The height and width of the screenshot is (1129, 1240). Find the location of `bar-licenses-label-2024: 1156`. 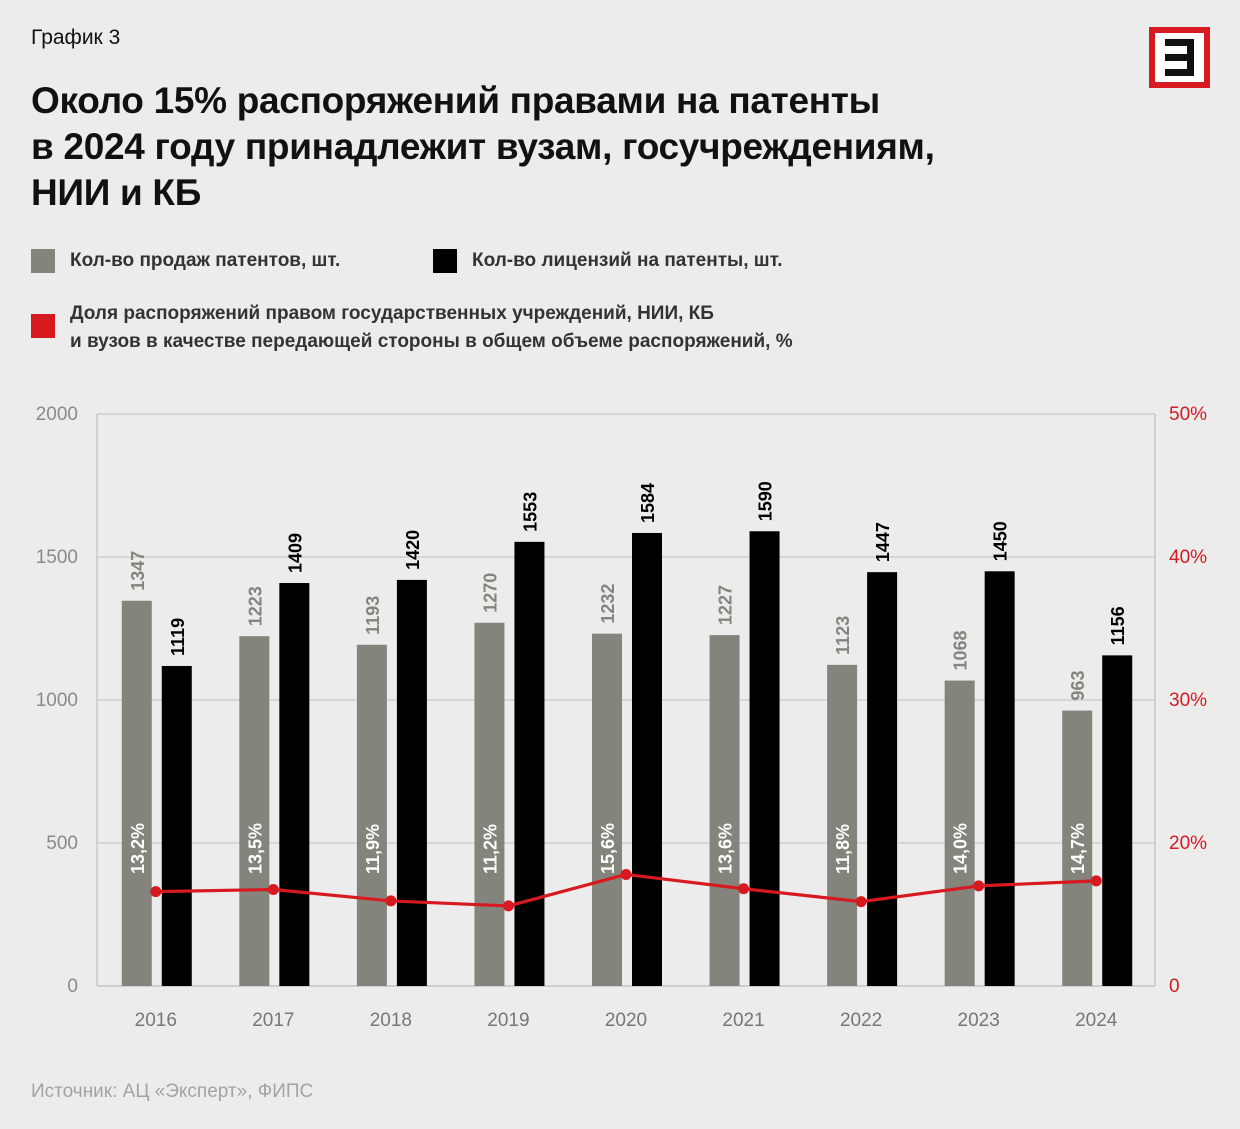

bar-licenses-label-2024: 1156 is located at coordinates (1118, 625).